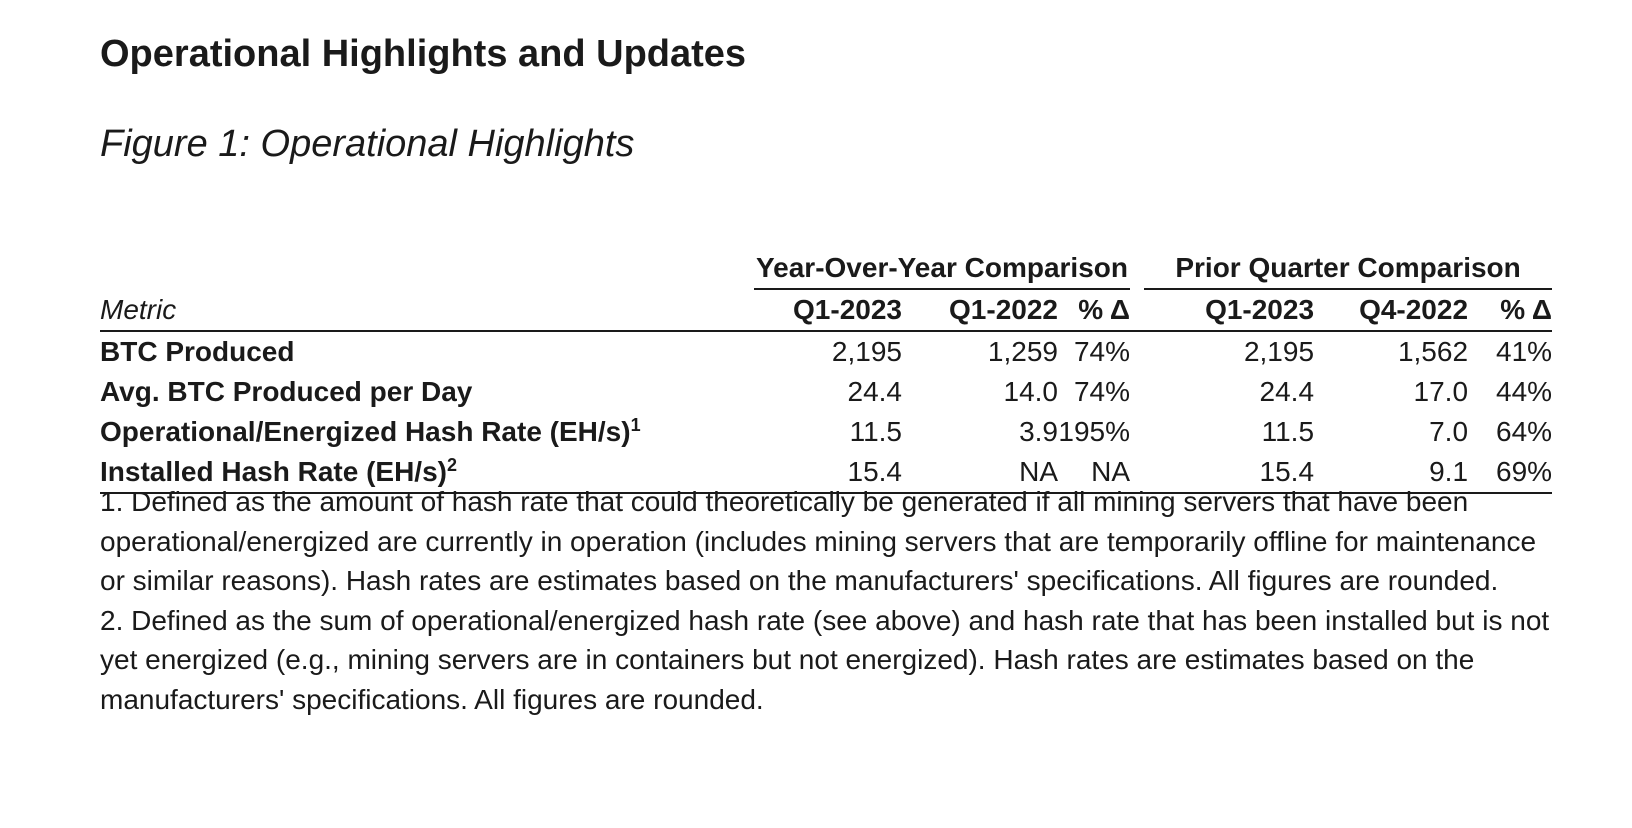 This screenshot has height=828, width=1632. I want to click on pq-current-cell: 11.5, so click(1288, 431).